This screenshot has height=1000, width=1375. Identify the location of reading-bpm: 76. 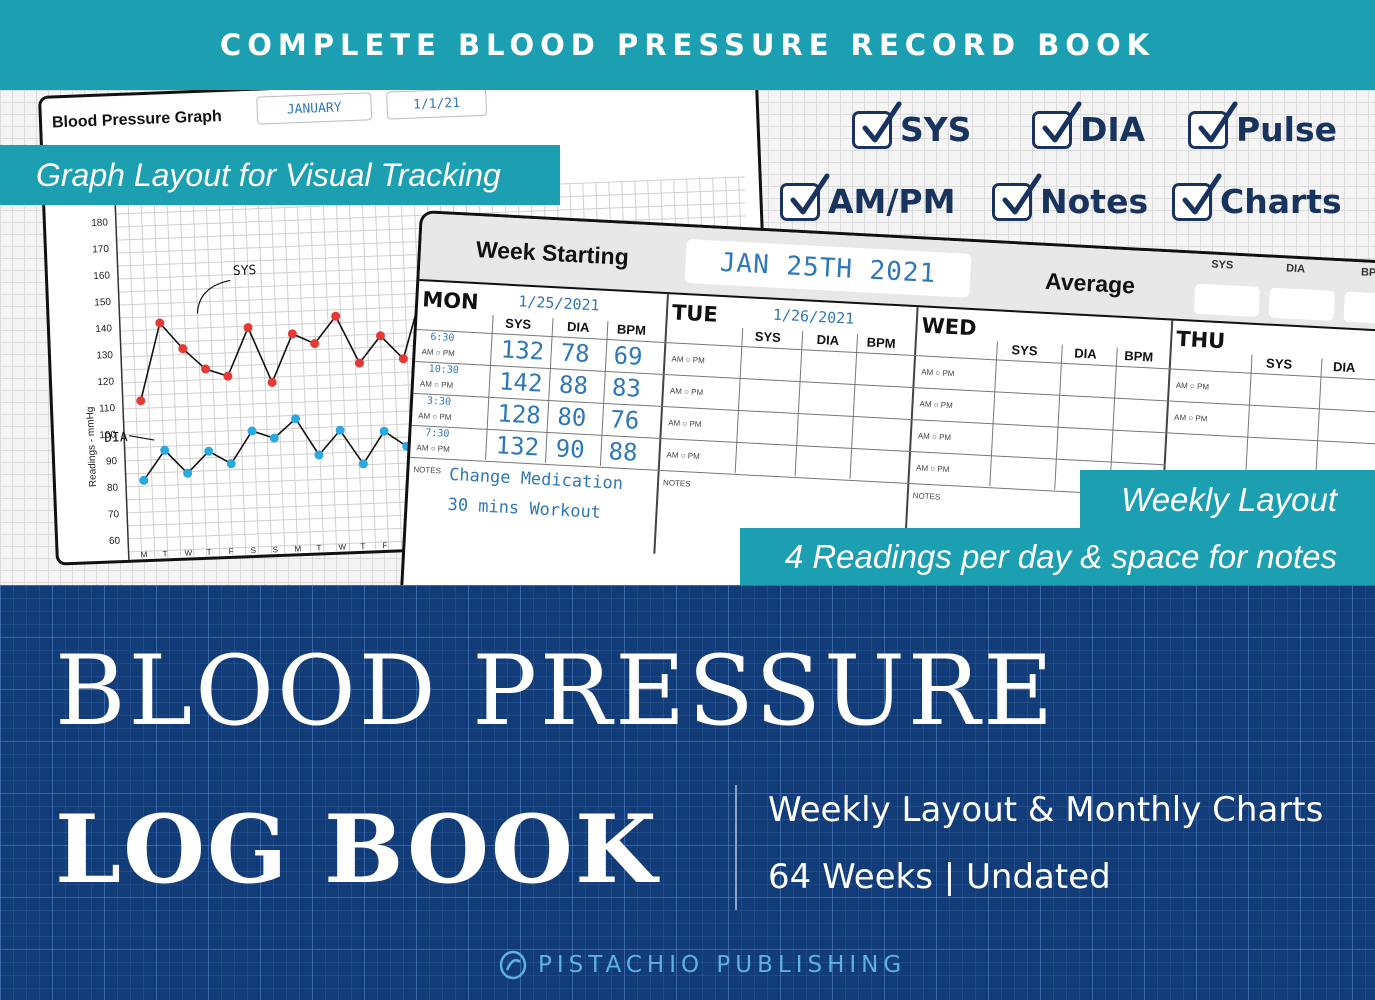
(624, 420).